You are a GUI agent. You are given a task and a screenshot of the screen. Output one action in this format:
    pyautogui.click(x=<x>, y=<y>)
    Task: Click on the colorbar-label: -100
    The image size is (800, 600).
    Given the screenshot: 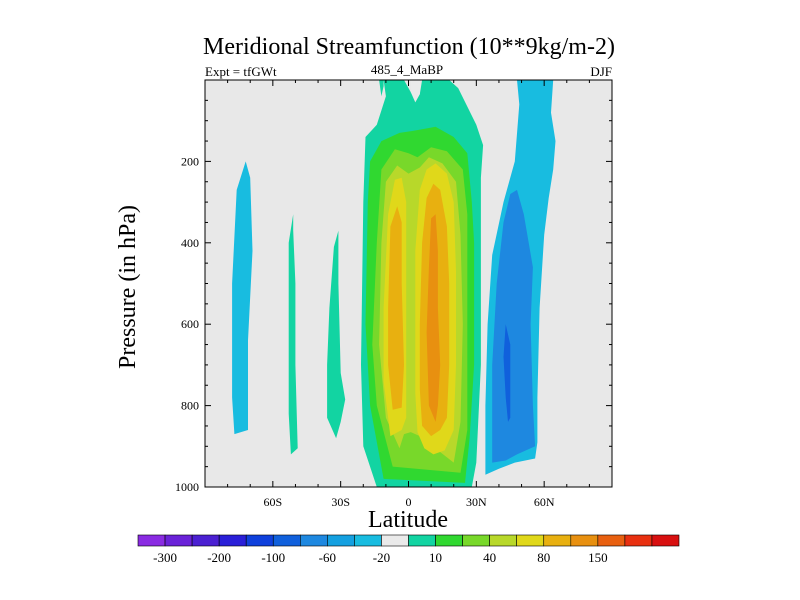 What is the action you would take?
    pyautogui.click(x=273, y=557)
    